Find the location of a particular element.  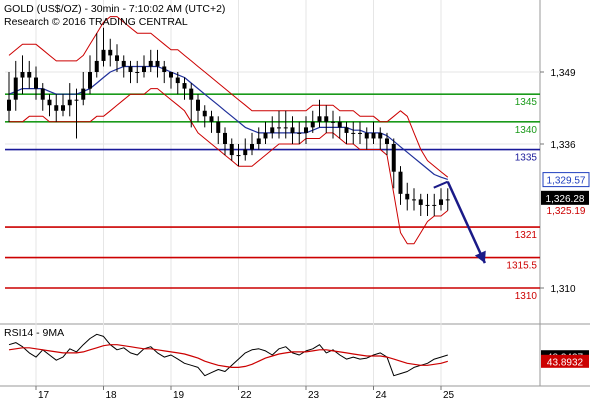

time-tick-label: 18 is located at coordinates (112, 395).